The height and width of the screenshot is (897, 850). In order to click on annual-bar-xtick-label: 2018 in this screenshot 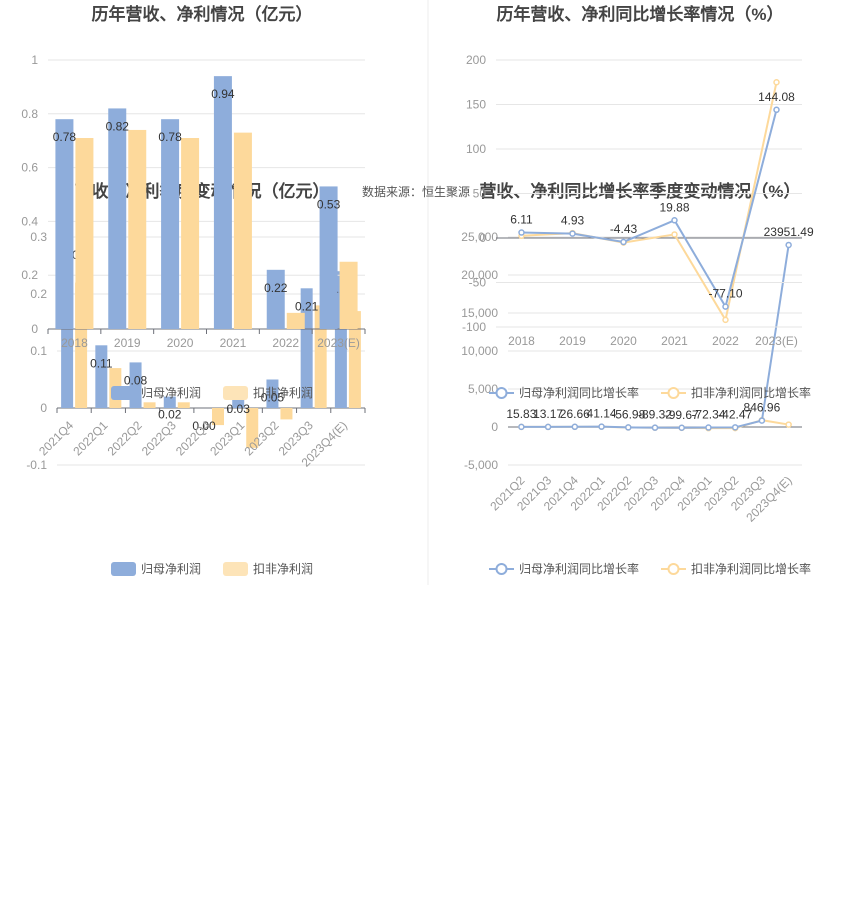, I will do `click(74, 343)`.